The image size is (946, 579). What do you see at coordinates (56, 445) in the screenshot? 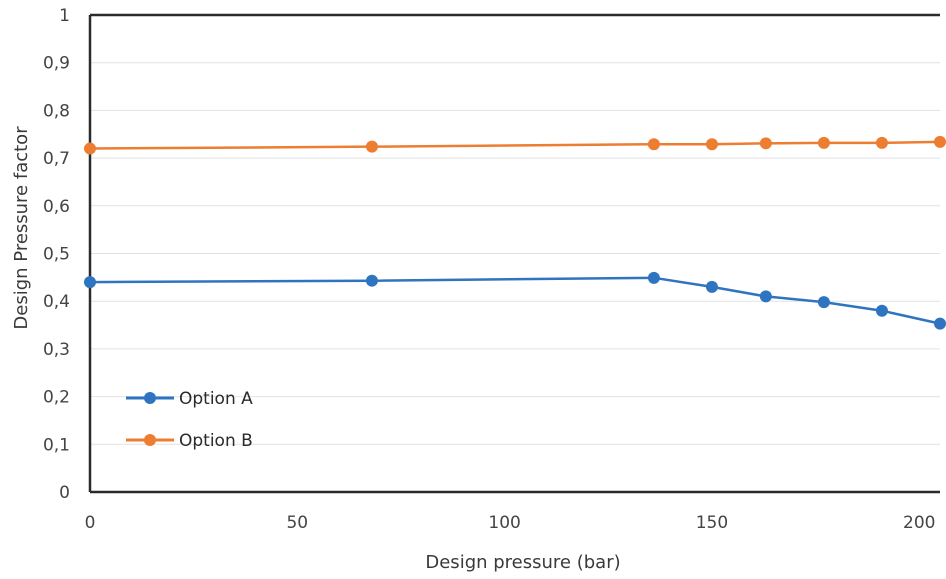
I see `y-tick-label: 0,1` at bounding box center [56, 445].